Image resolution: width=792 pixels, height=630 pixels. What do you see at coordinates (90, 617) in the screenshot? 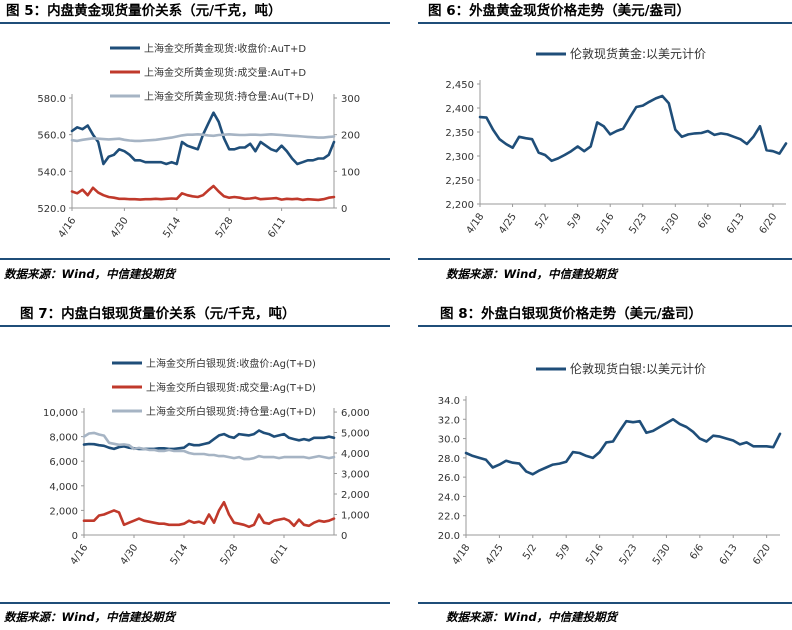
I see `figure-7-source: 数据来源：Wind，中信建投期货` at bounding box center [90, 617].